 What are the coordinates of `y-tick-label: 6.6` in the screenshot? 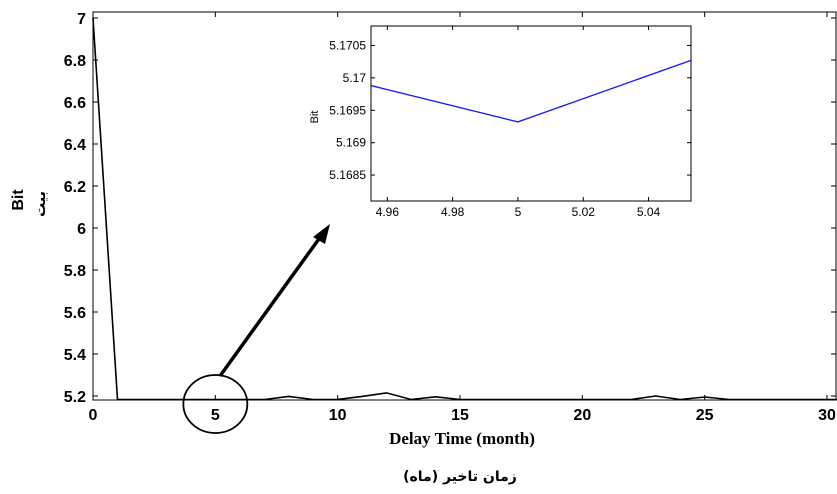 It's located at (75, 103).